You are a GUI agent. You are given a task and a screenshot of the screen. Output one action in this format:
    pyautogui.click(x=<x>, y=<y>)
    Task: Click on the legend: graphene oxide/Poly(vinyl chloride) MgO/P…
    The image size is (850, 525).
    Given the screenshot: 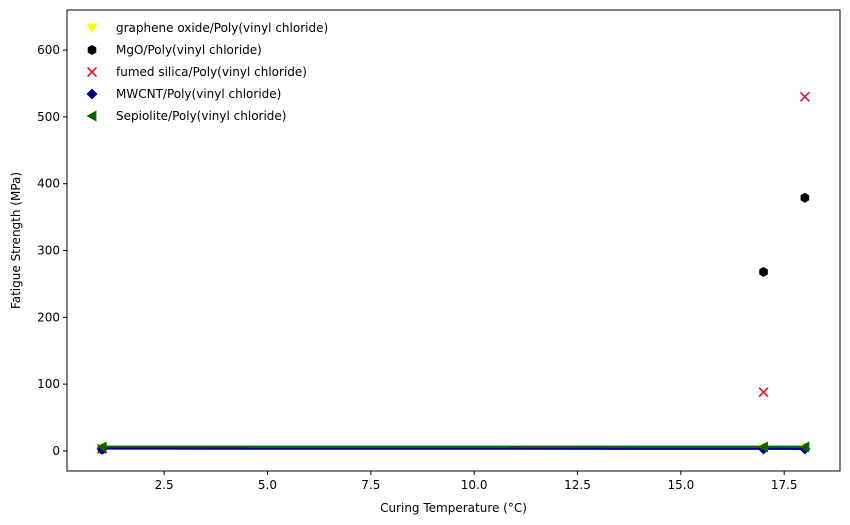 What is the action you would take?
    pyautogui.click(x=207, y=72)
    